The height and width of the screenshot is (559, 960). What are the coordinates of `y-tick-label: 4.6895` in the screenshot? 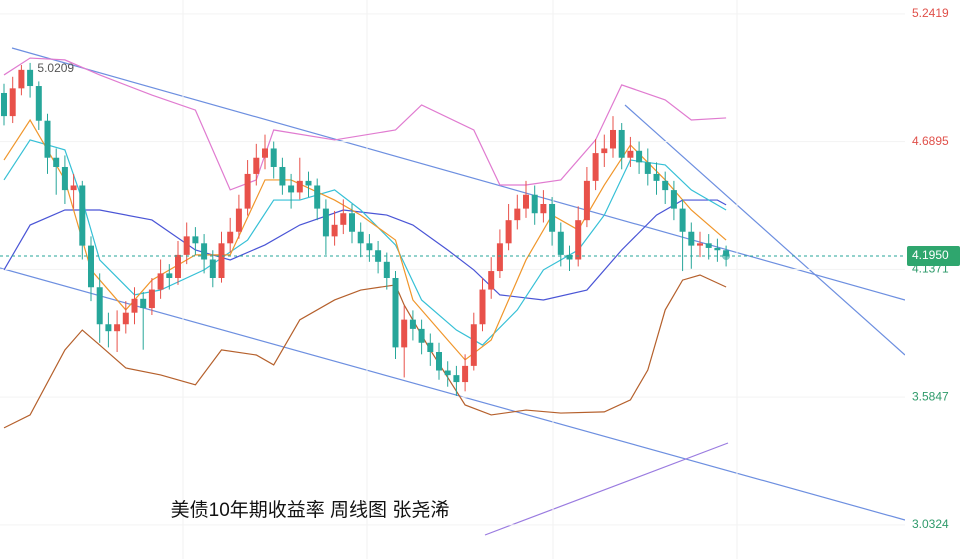 It's located at (930, 141).